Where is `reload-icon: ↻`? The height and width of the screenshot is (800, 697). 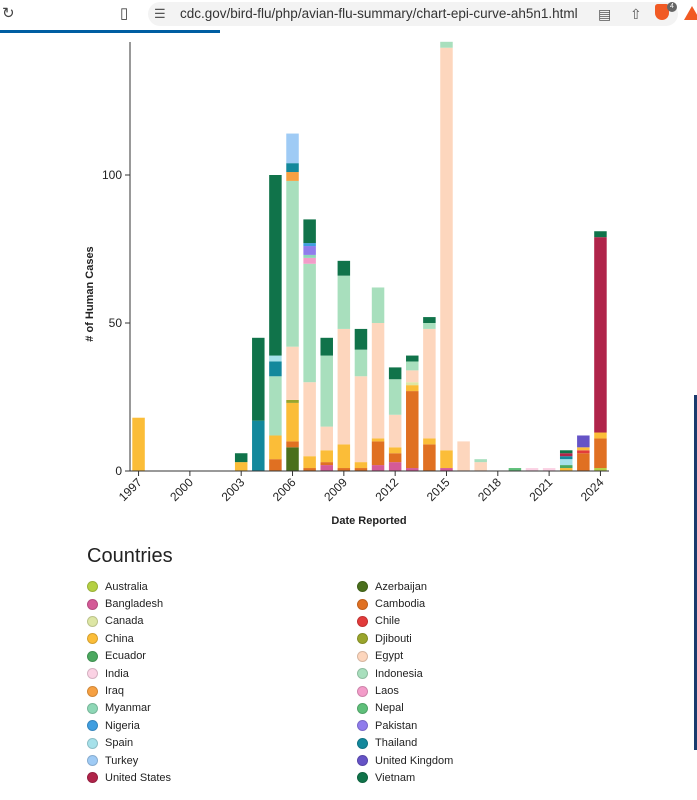 reload-icon: ↻ is located at coordinates (8, 13).